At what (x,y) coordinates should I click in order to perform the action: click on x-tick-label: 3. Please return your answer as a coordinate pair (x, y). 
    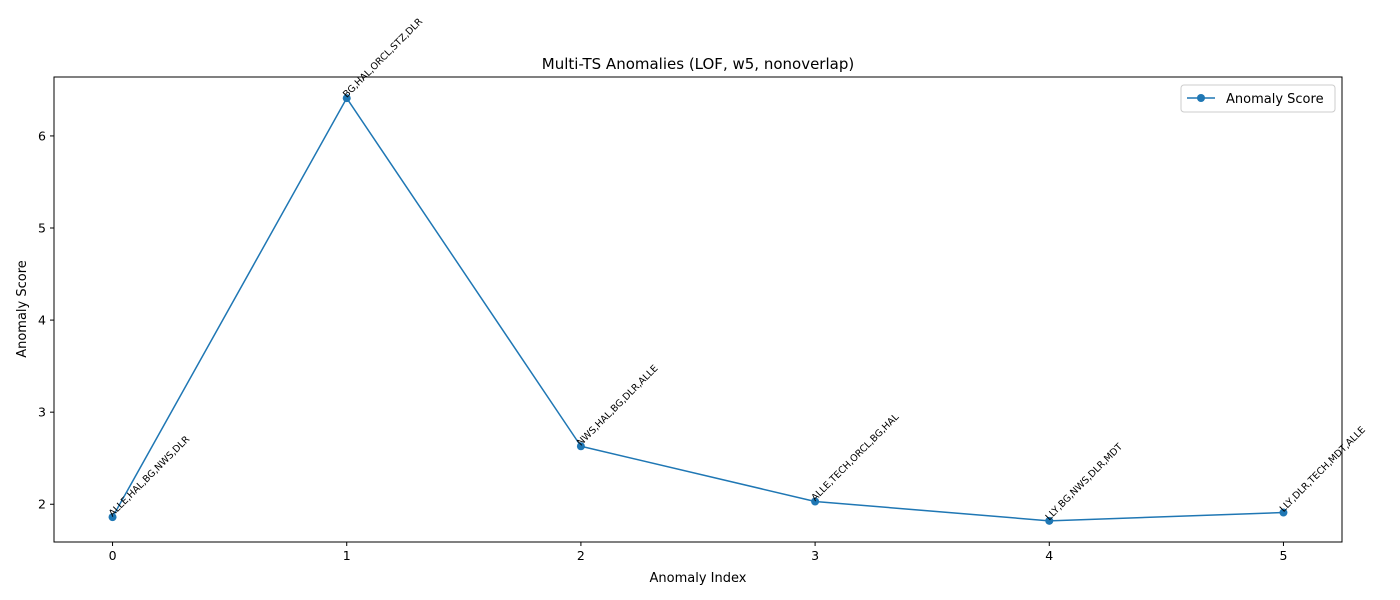
    Looking at the image, I should click on (815, 555).